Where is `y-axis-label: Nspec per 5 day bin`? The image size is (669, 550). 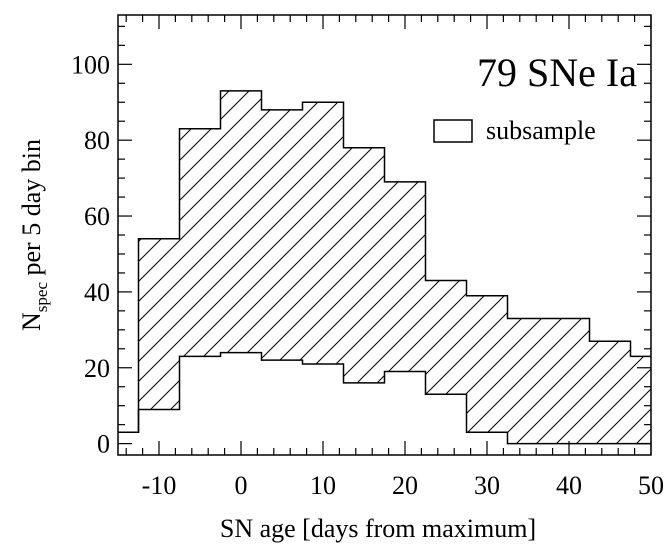 y-axis-label: Nspec per 5 day bin is located at coordinates (34, 235).